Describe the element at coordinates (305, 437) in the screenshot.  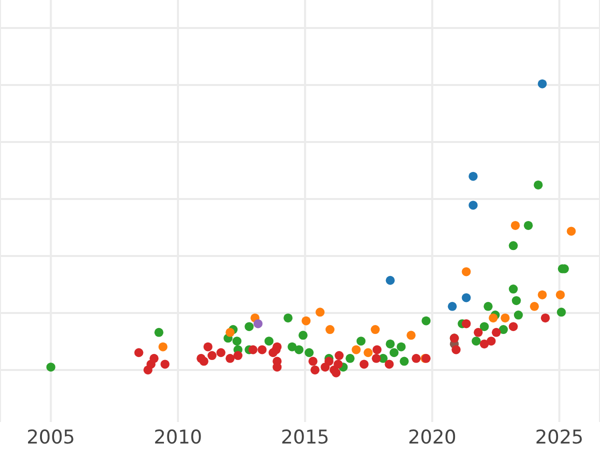
I see `x-tick-label: 2015` at that location.